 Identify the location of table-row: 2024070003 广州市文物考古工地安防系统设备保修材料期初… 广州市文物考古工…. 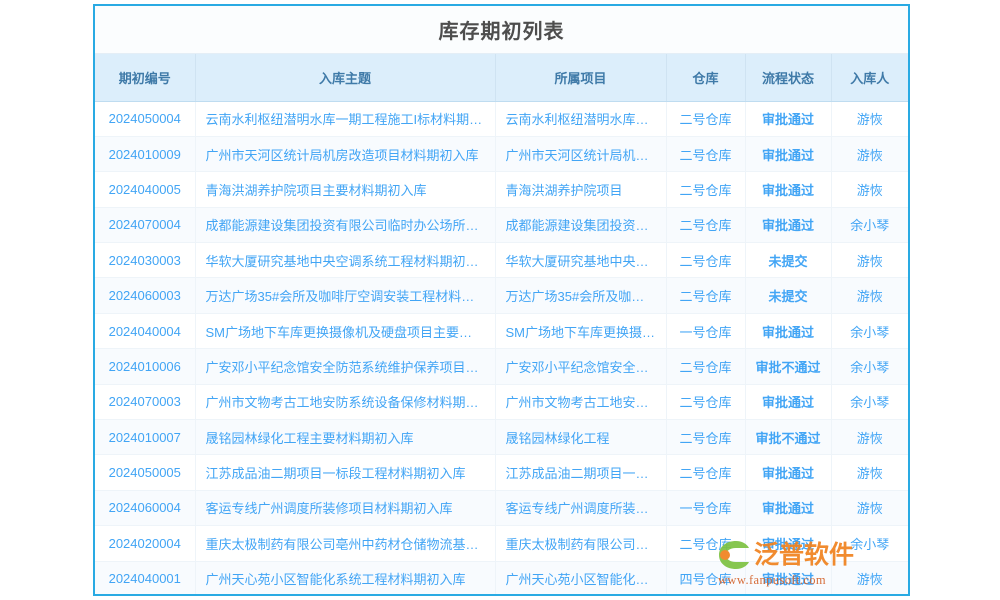
(501, 402).